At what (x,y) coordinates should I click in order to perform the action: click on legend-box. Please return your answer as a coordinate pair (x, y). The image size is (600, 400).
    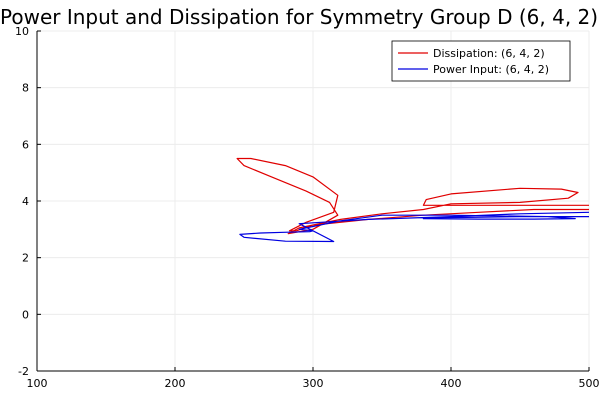
    Looking at the image, I should click on (481, 61).